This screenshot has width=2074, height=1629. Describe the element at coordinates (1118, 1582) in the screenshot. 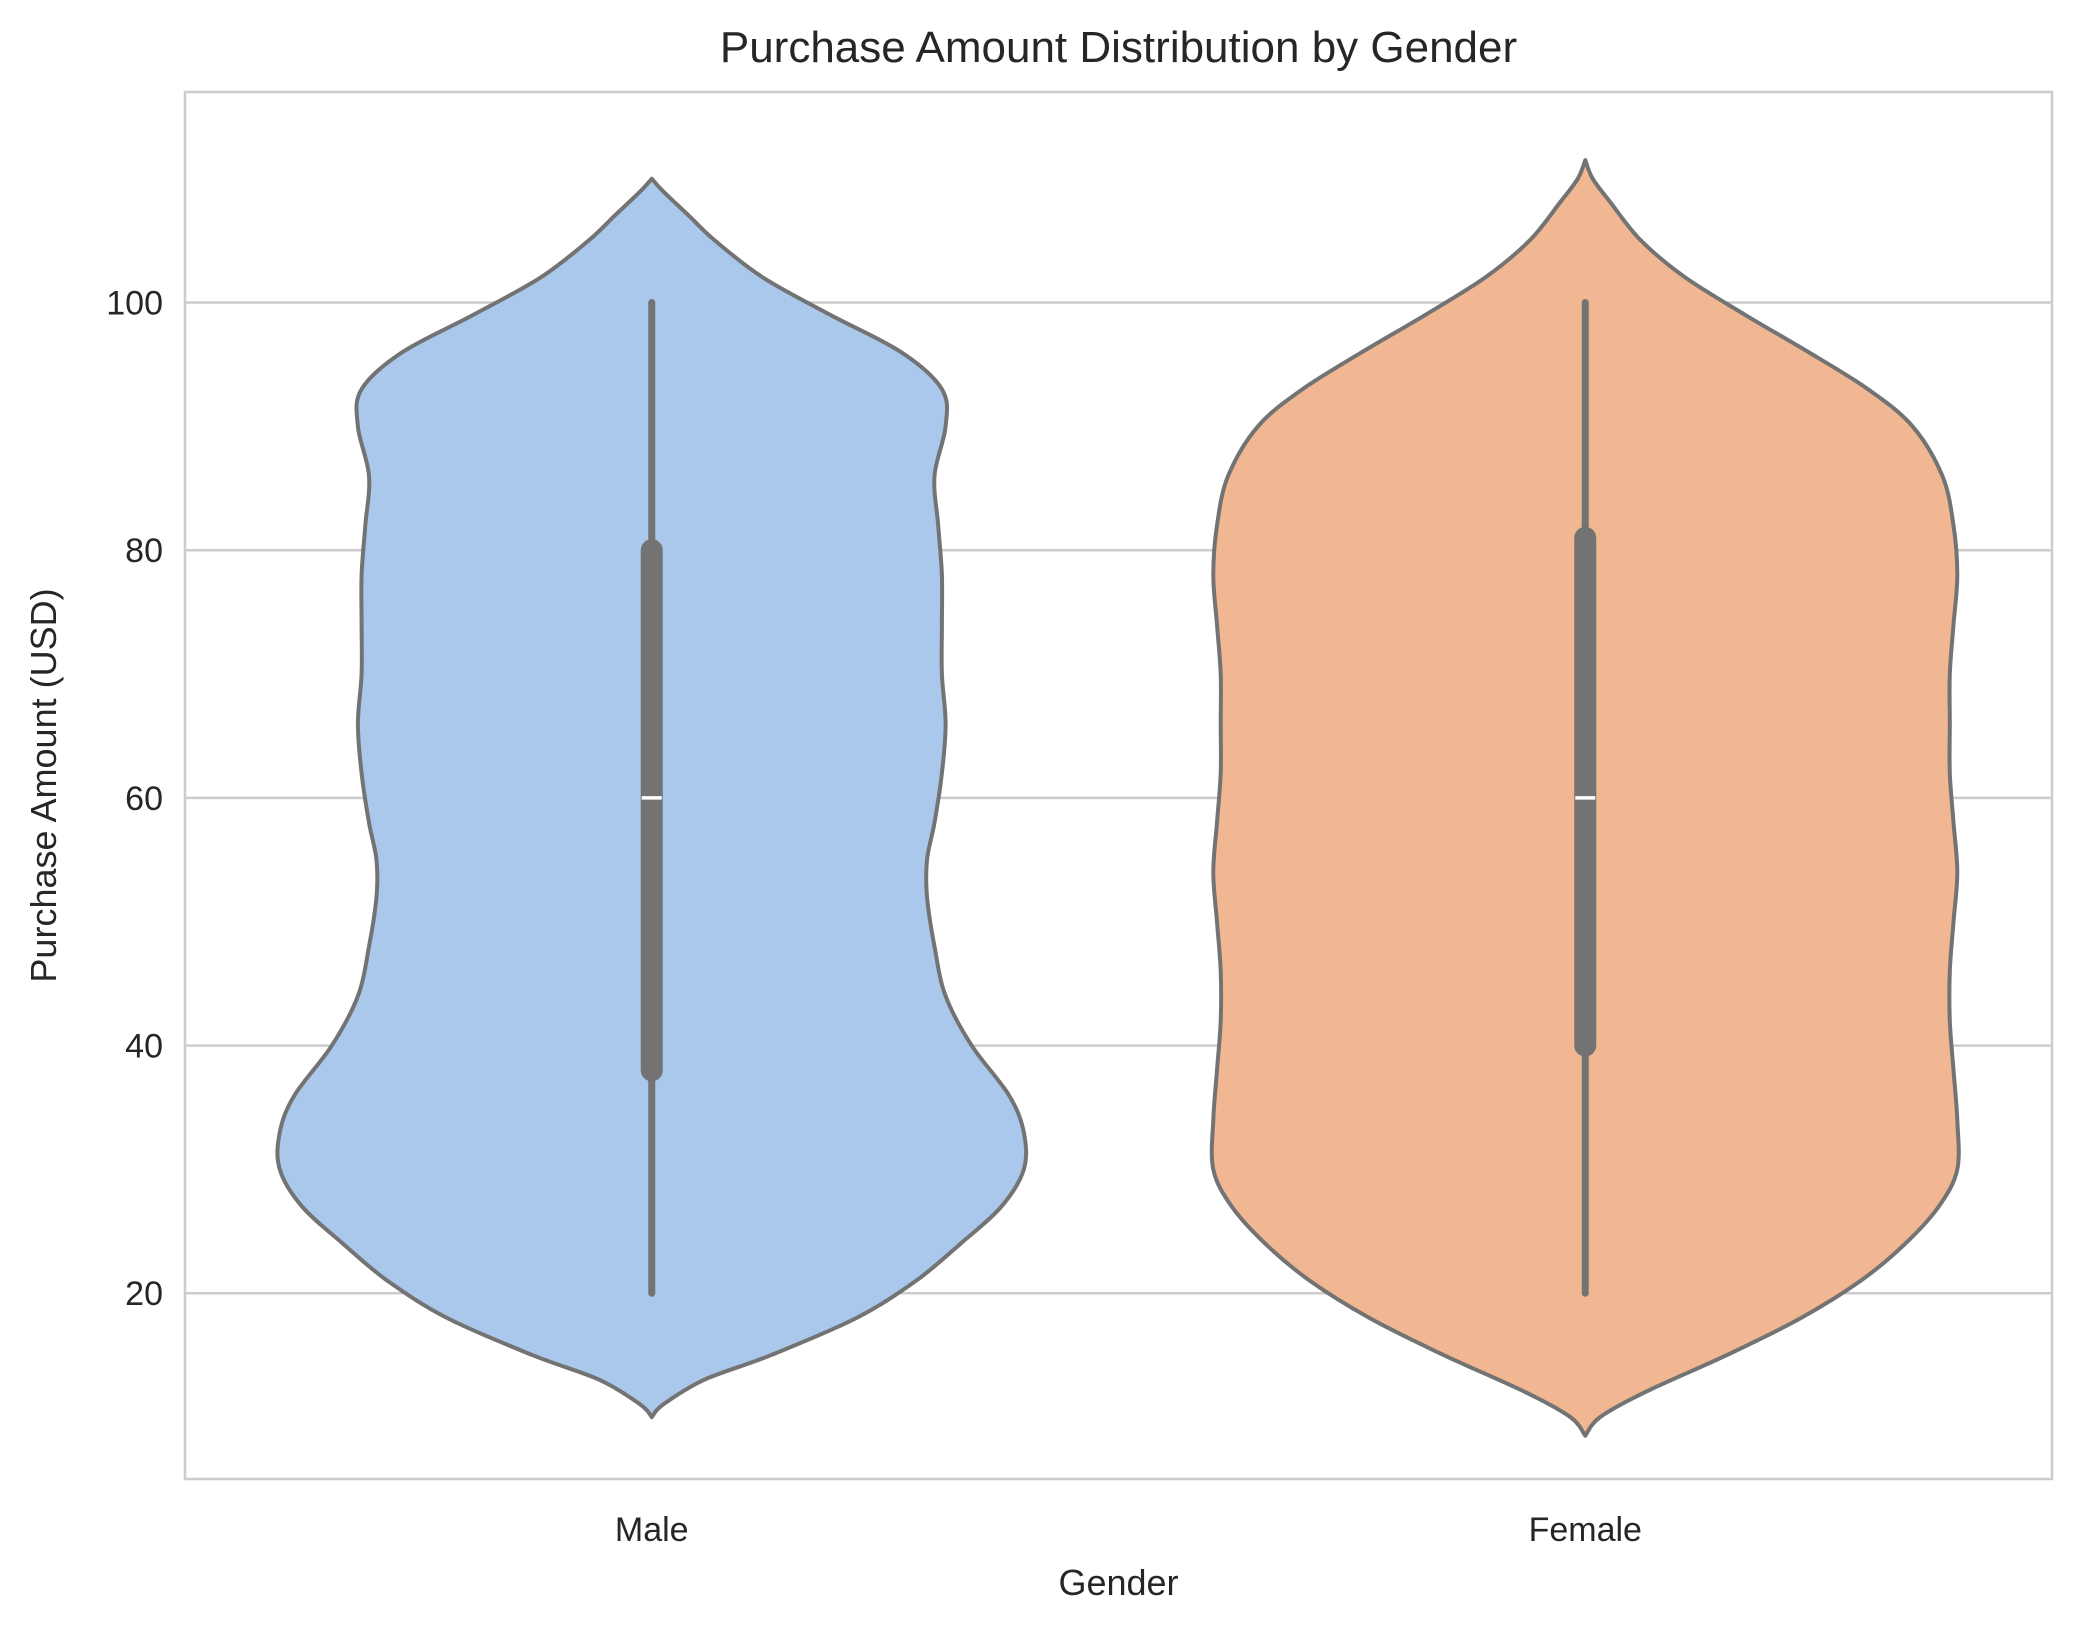

I see `x-axis-label: Gender` at that location.